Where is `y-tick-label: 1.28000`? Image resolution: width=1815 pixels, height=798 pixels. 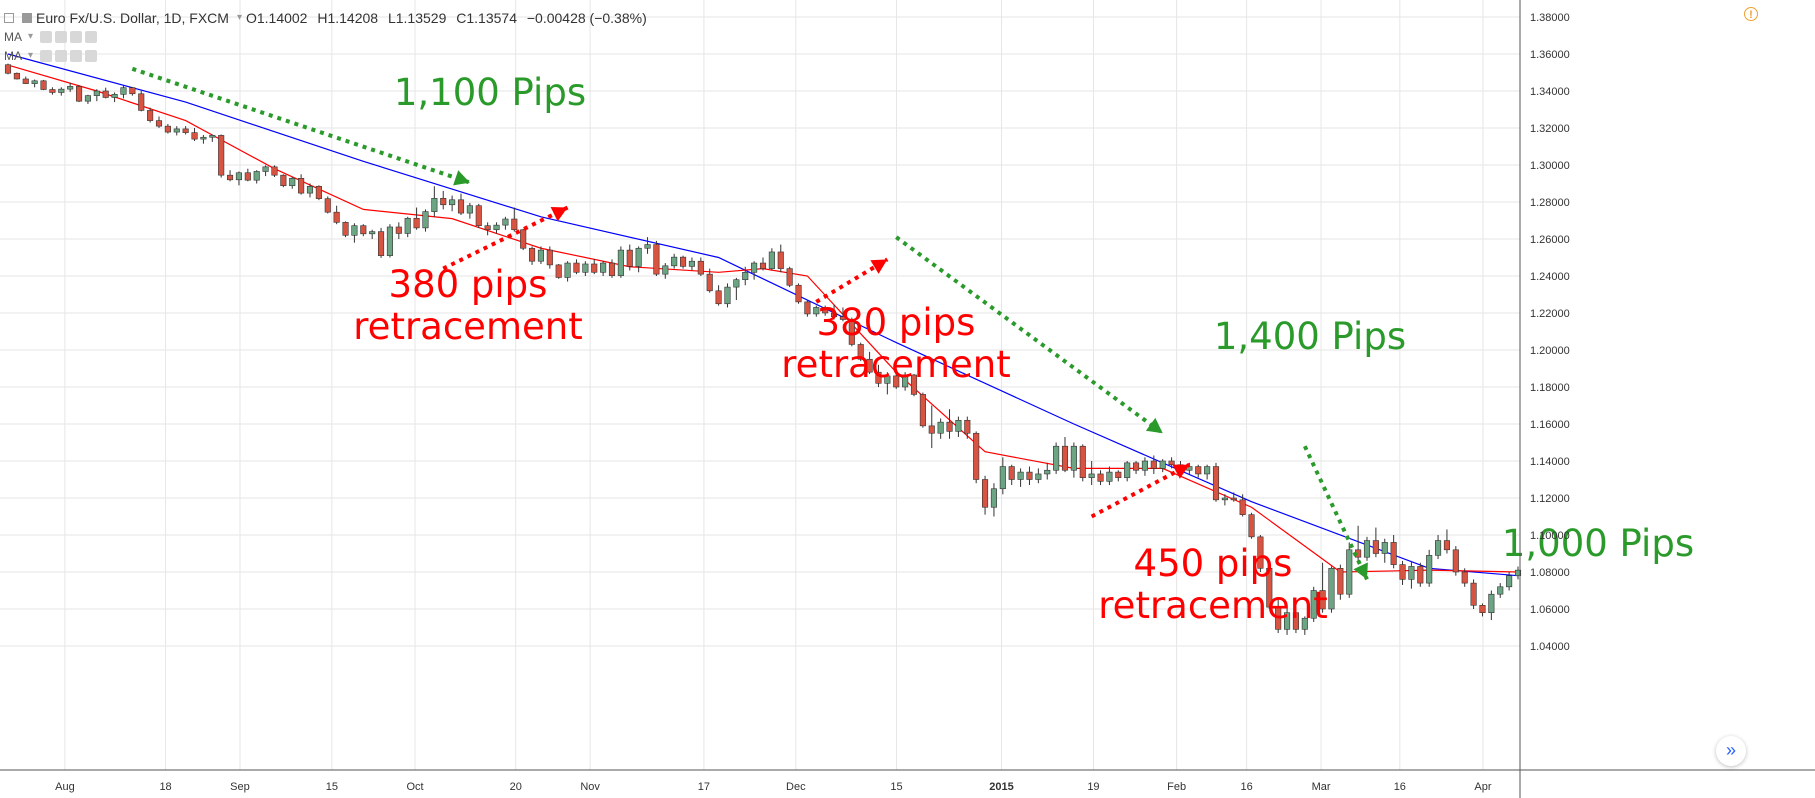 y-tick-label: 1.28000 is located at coordinates (1550, 203).